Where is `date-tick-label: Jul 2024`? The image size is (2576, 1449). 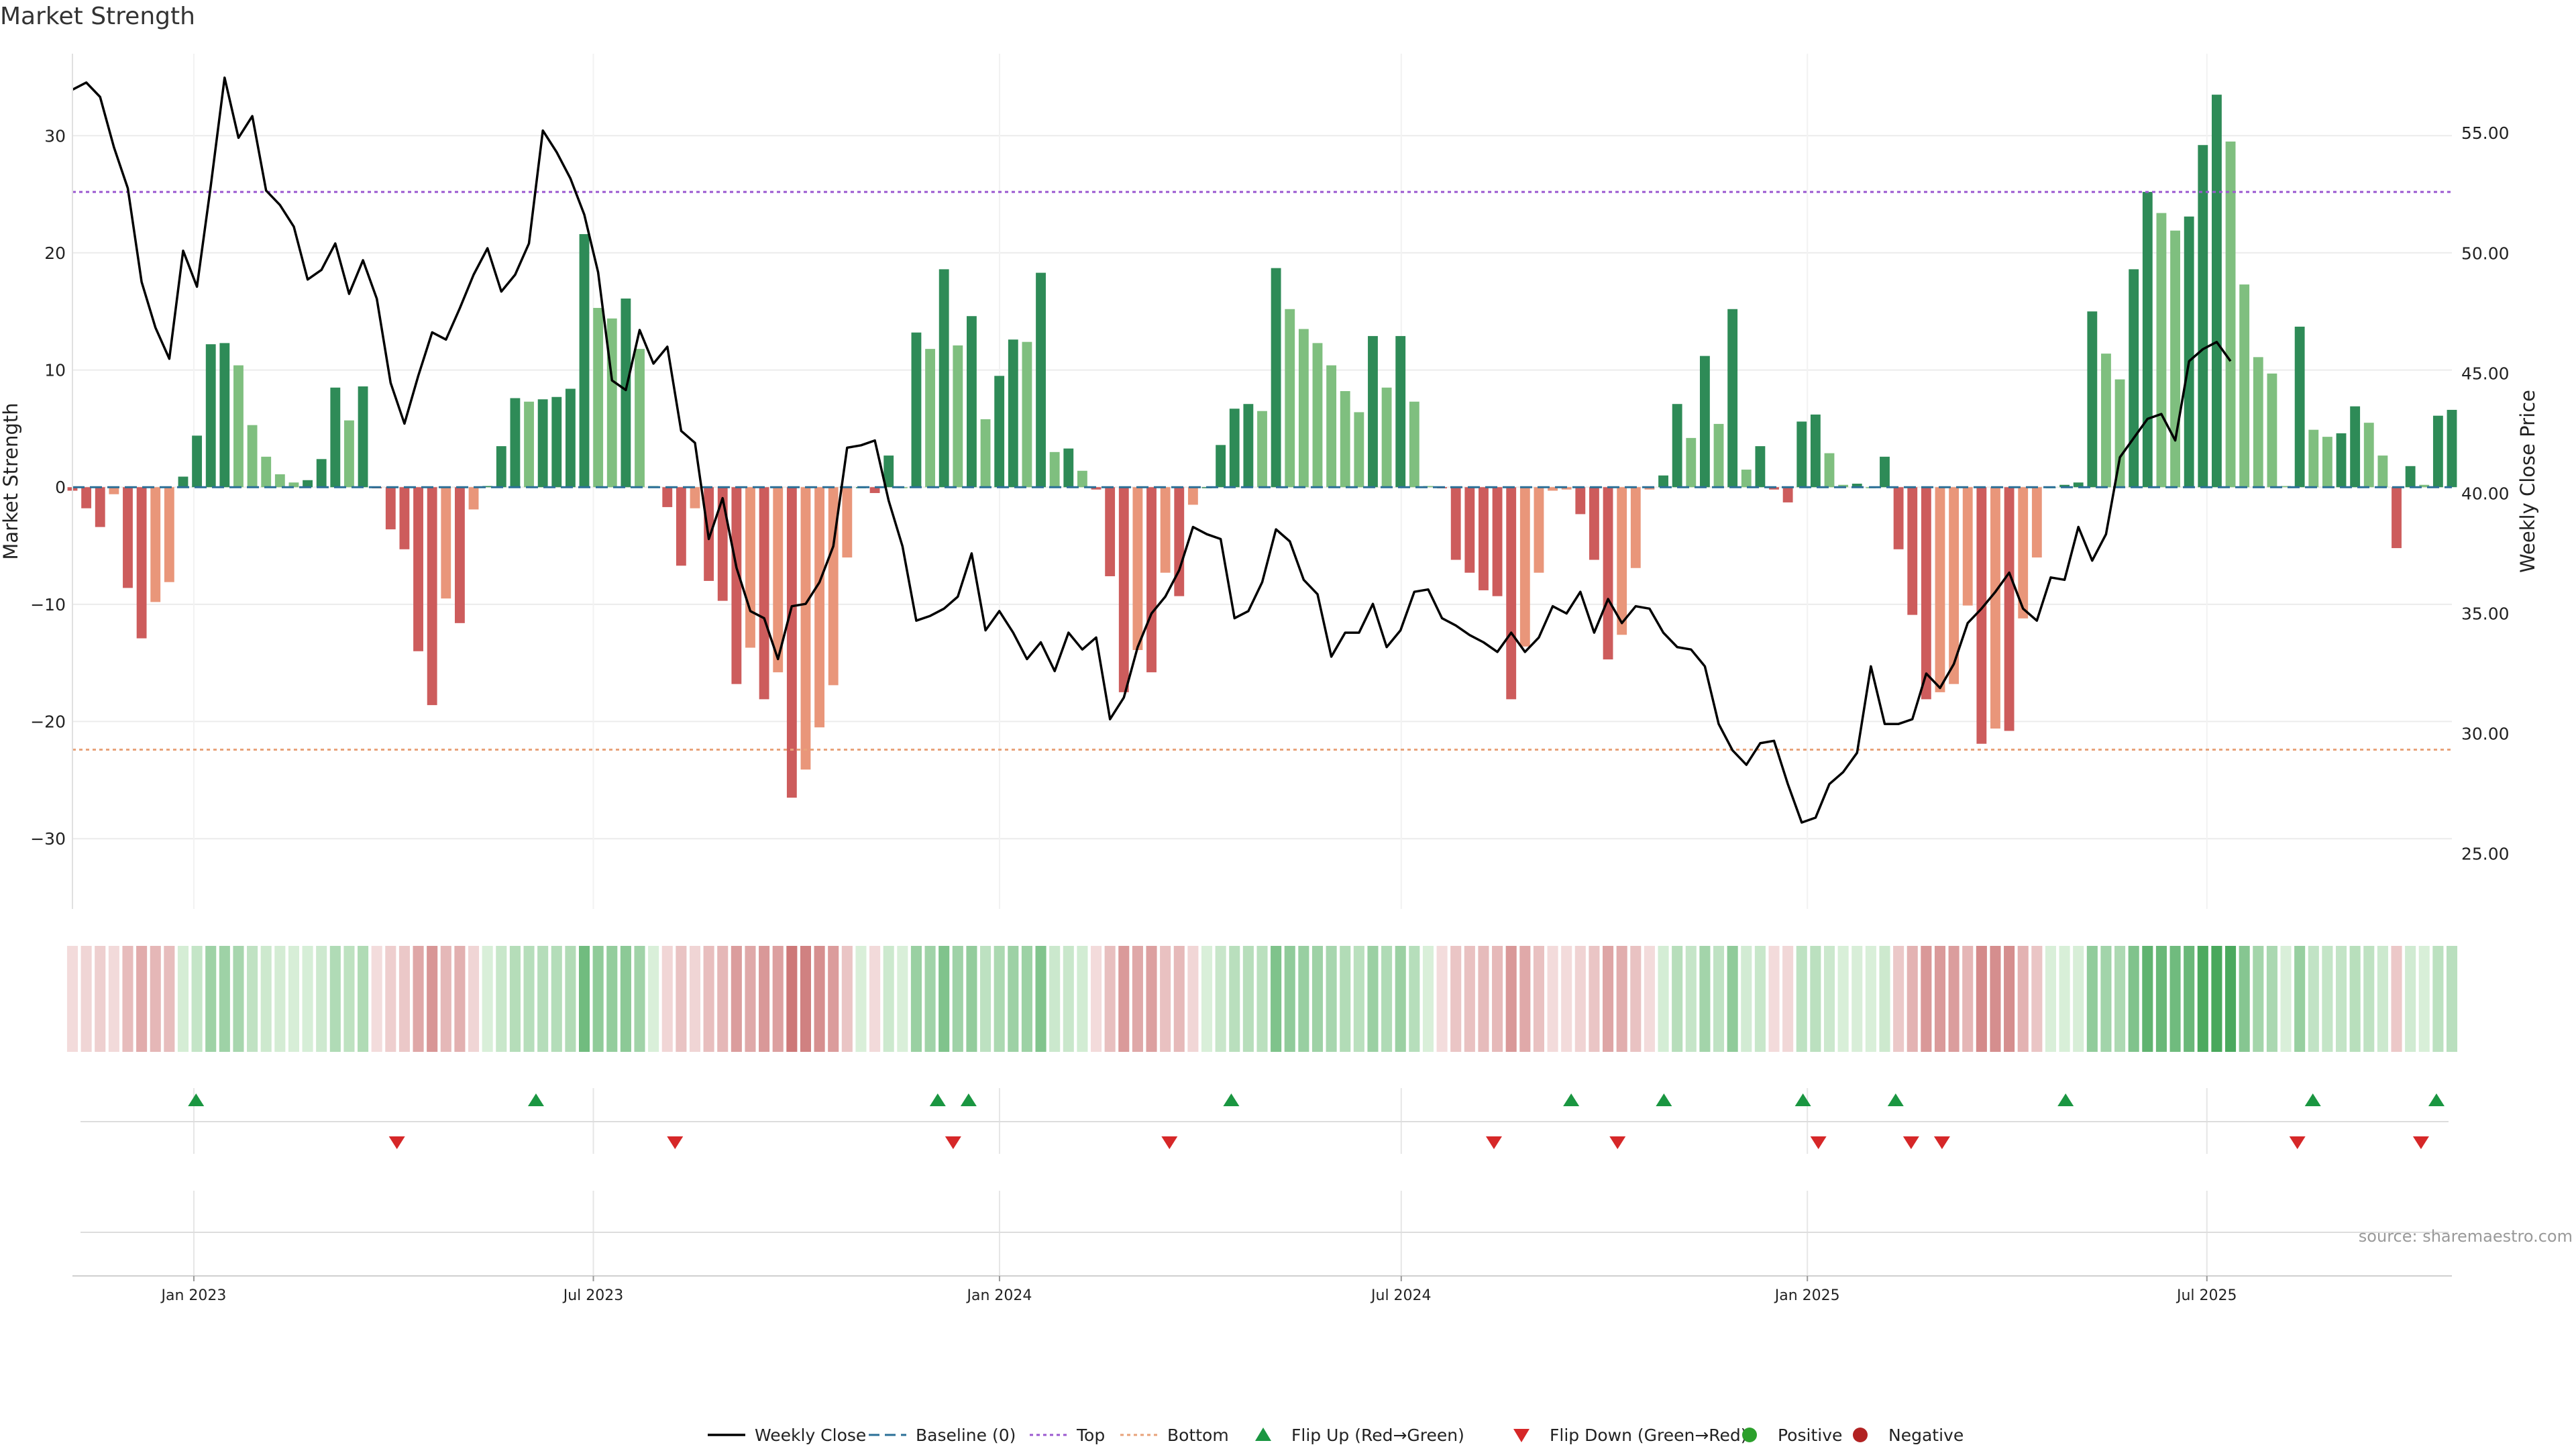 date-tick-label: Jul 2024 is located at coordinates (1401, 1295).